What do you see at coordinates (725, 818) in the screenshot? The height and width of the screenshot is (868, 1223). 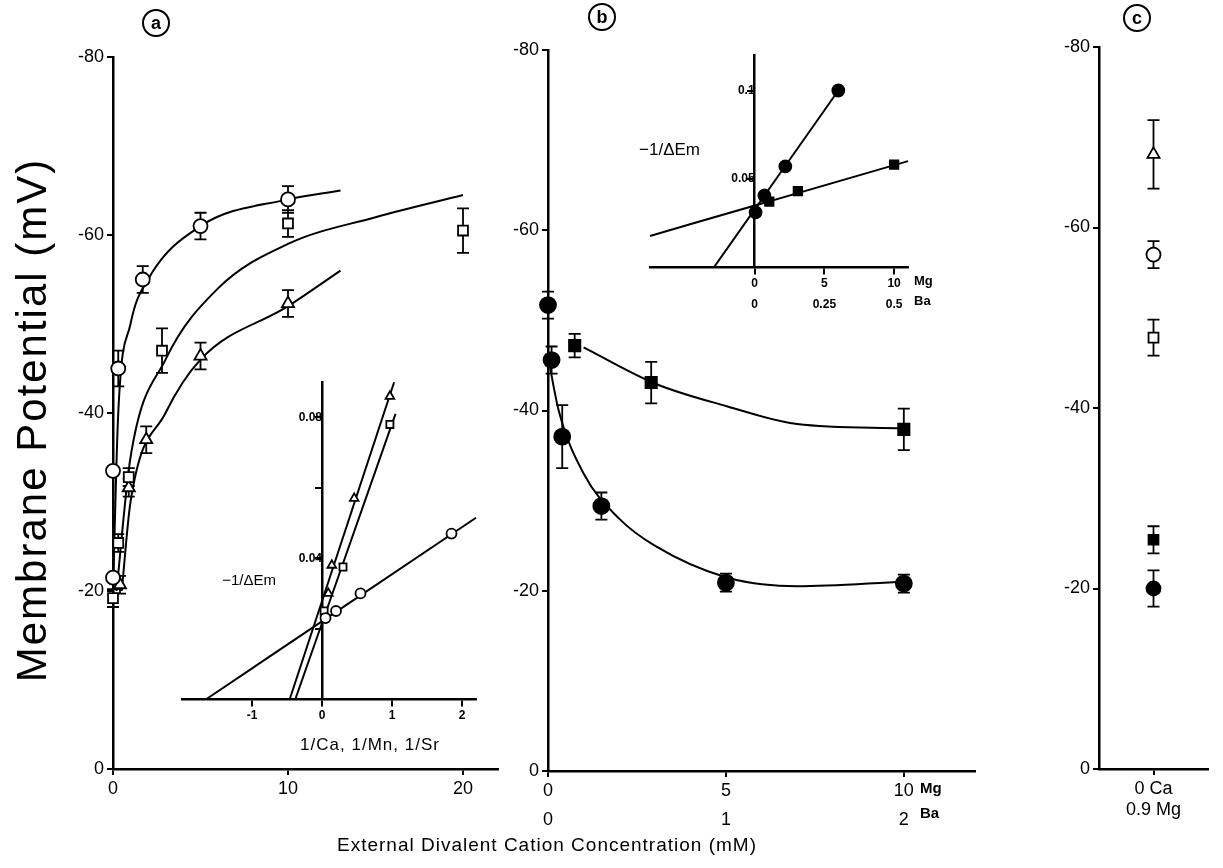 I see `x2-tick-label: 1` at bounding box center [725, 818].